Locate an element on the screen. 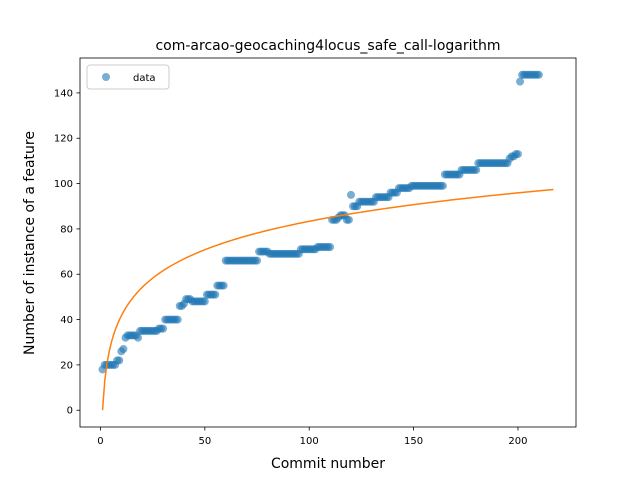 The width and height of the screenshot is (640, 484). y-tick-label: 0 is located at coordinates (70, 411).